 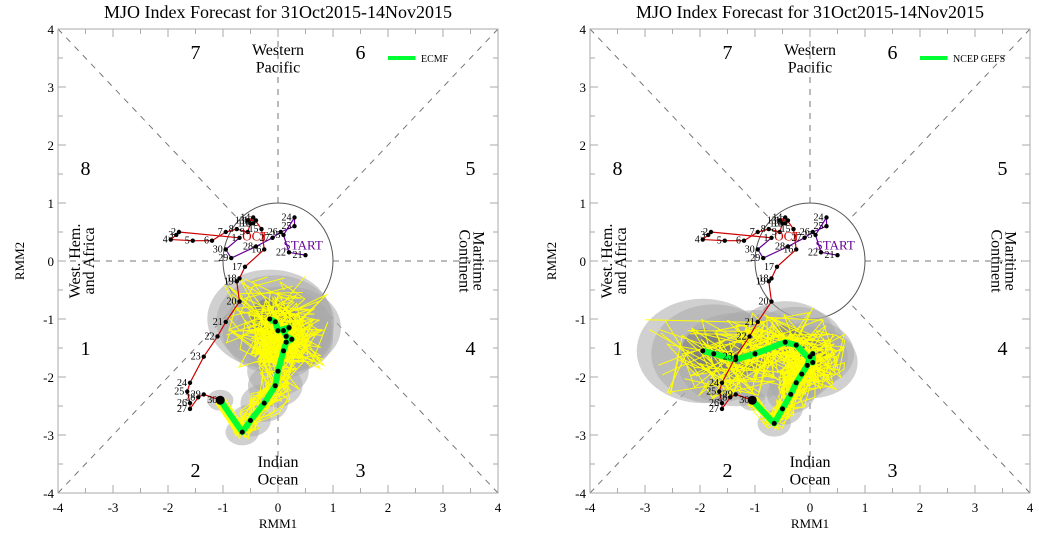 I want to click on region-label-right: Maritime, so click(x=1009, y=261).